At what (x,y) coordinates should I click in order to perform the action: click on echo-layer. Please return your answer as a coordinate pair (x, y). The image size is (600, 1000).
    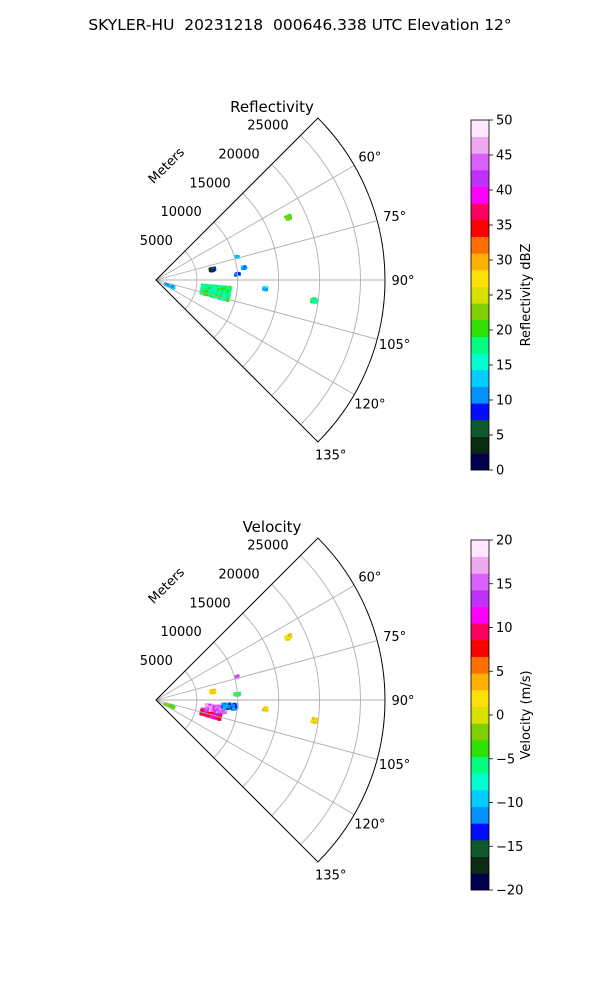
    Looking at the image, I should click on (241, 679).